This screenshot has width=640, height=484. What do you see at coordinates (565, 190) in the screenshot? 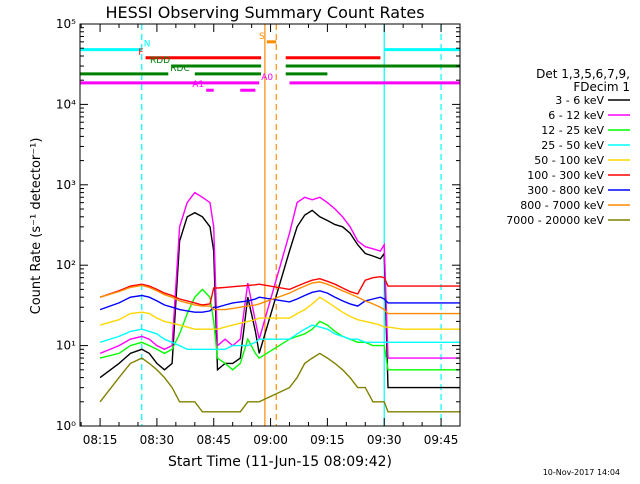
I see `legend-label: 300 - 800 keV` at bounding box center [565, 190].